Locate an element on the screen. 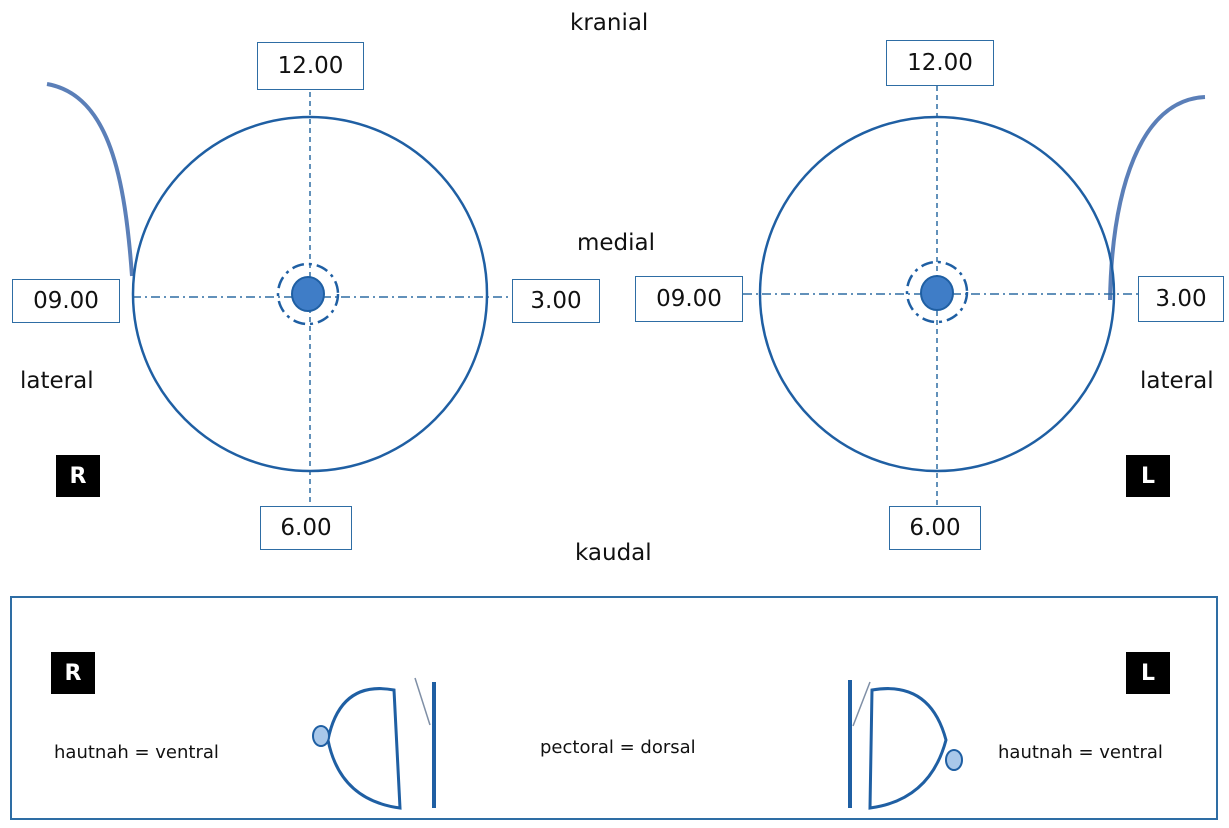 Image resolution: width=1229 pixels, height=828 pixels. panel-left-label: hautnah = ventral is located at coordinates (1080, 752).